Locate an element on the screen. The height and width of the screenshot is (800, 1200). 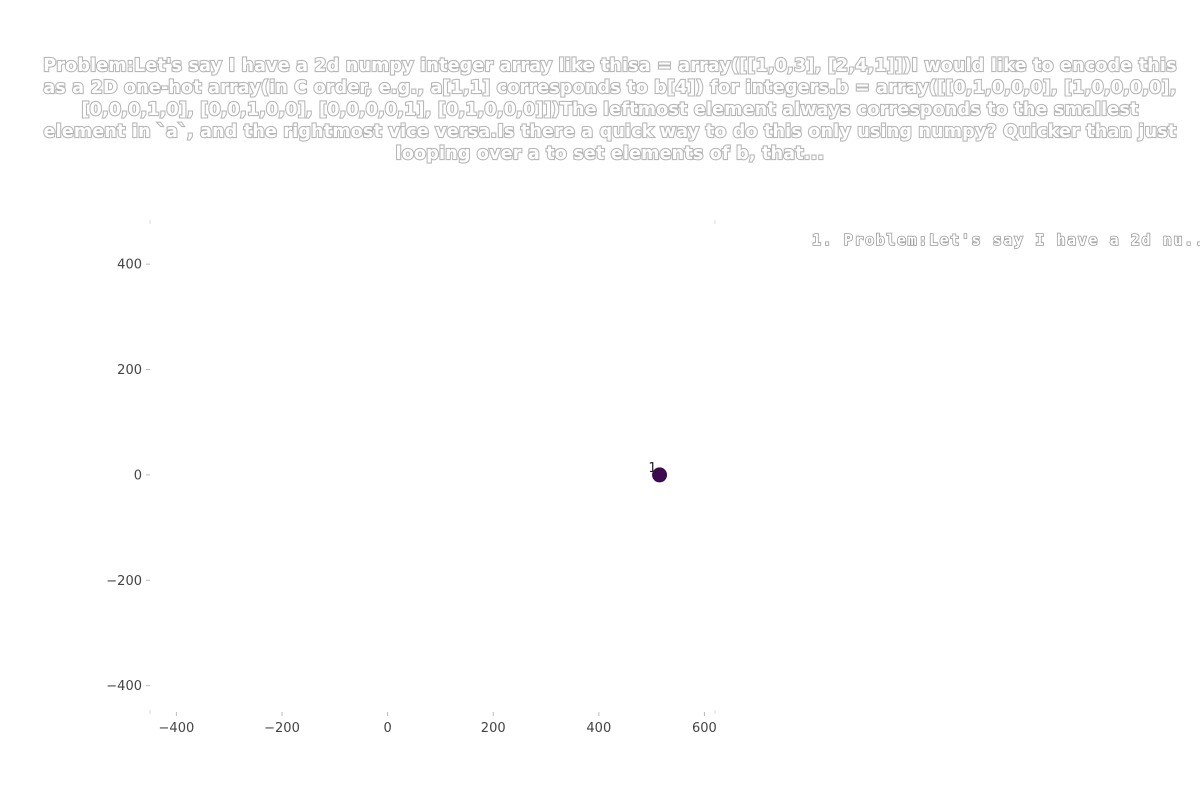
x-tick-label: 400 is located at coordinates (598, 728).